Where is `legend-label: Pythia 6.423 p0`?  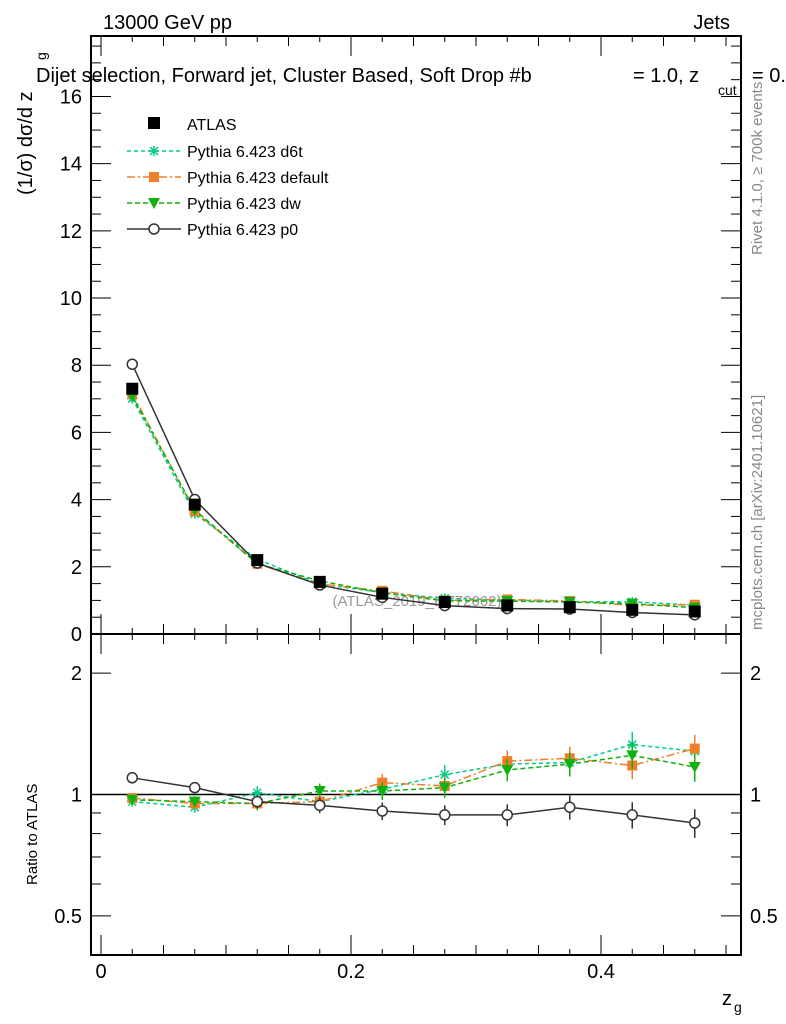
legend-label: Pythia 6.423 p0 is located at coordinates (242, 230).